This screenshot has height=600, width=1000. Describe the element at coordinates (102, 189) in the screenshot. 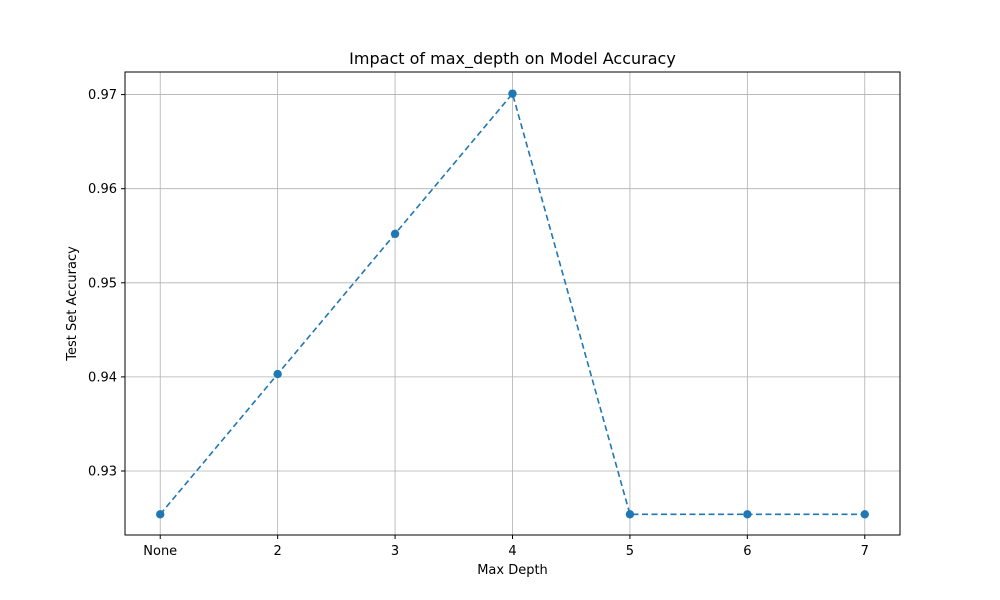

I see `y-tick-label: 0.96` at that location.